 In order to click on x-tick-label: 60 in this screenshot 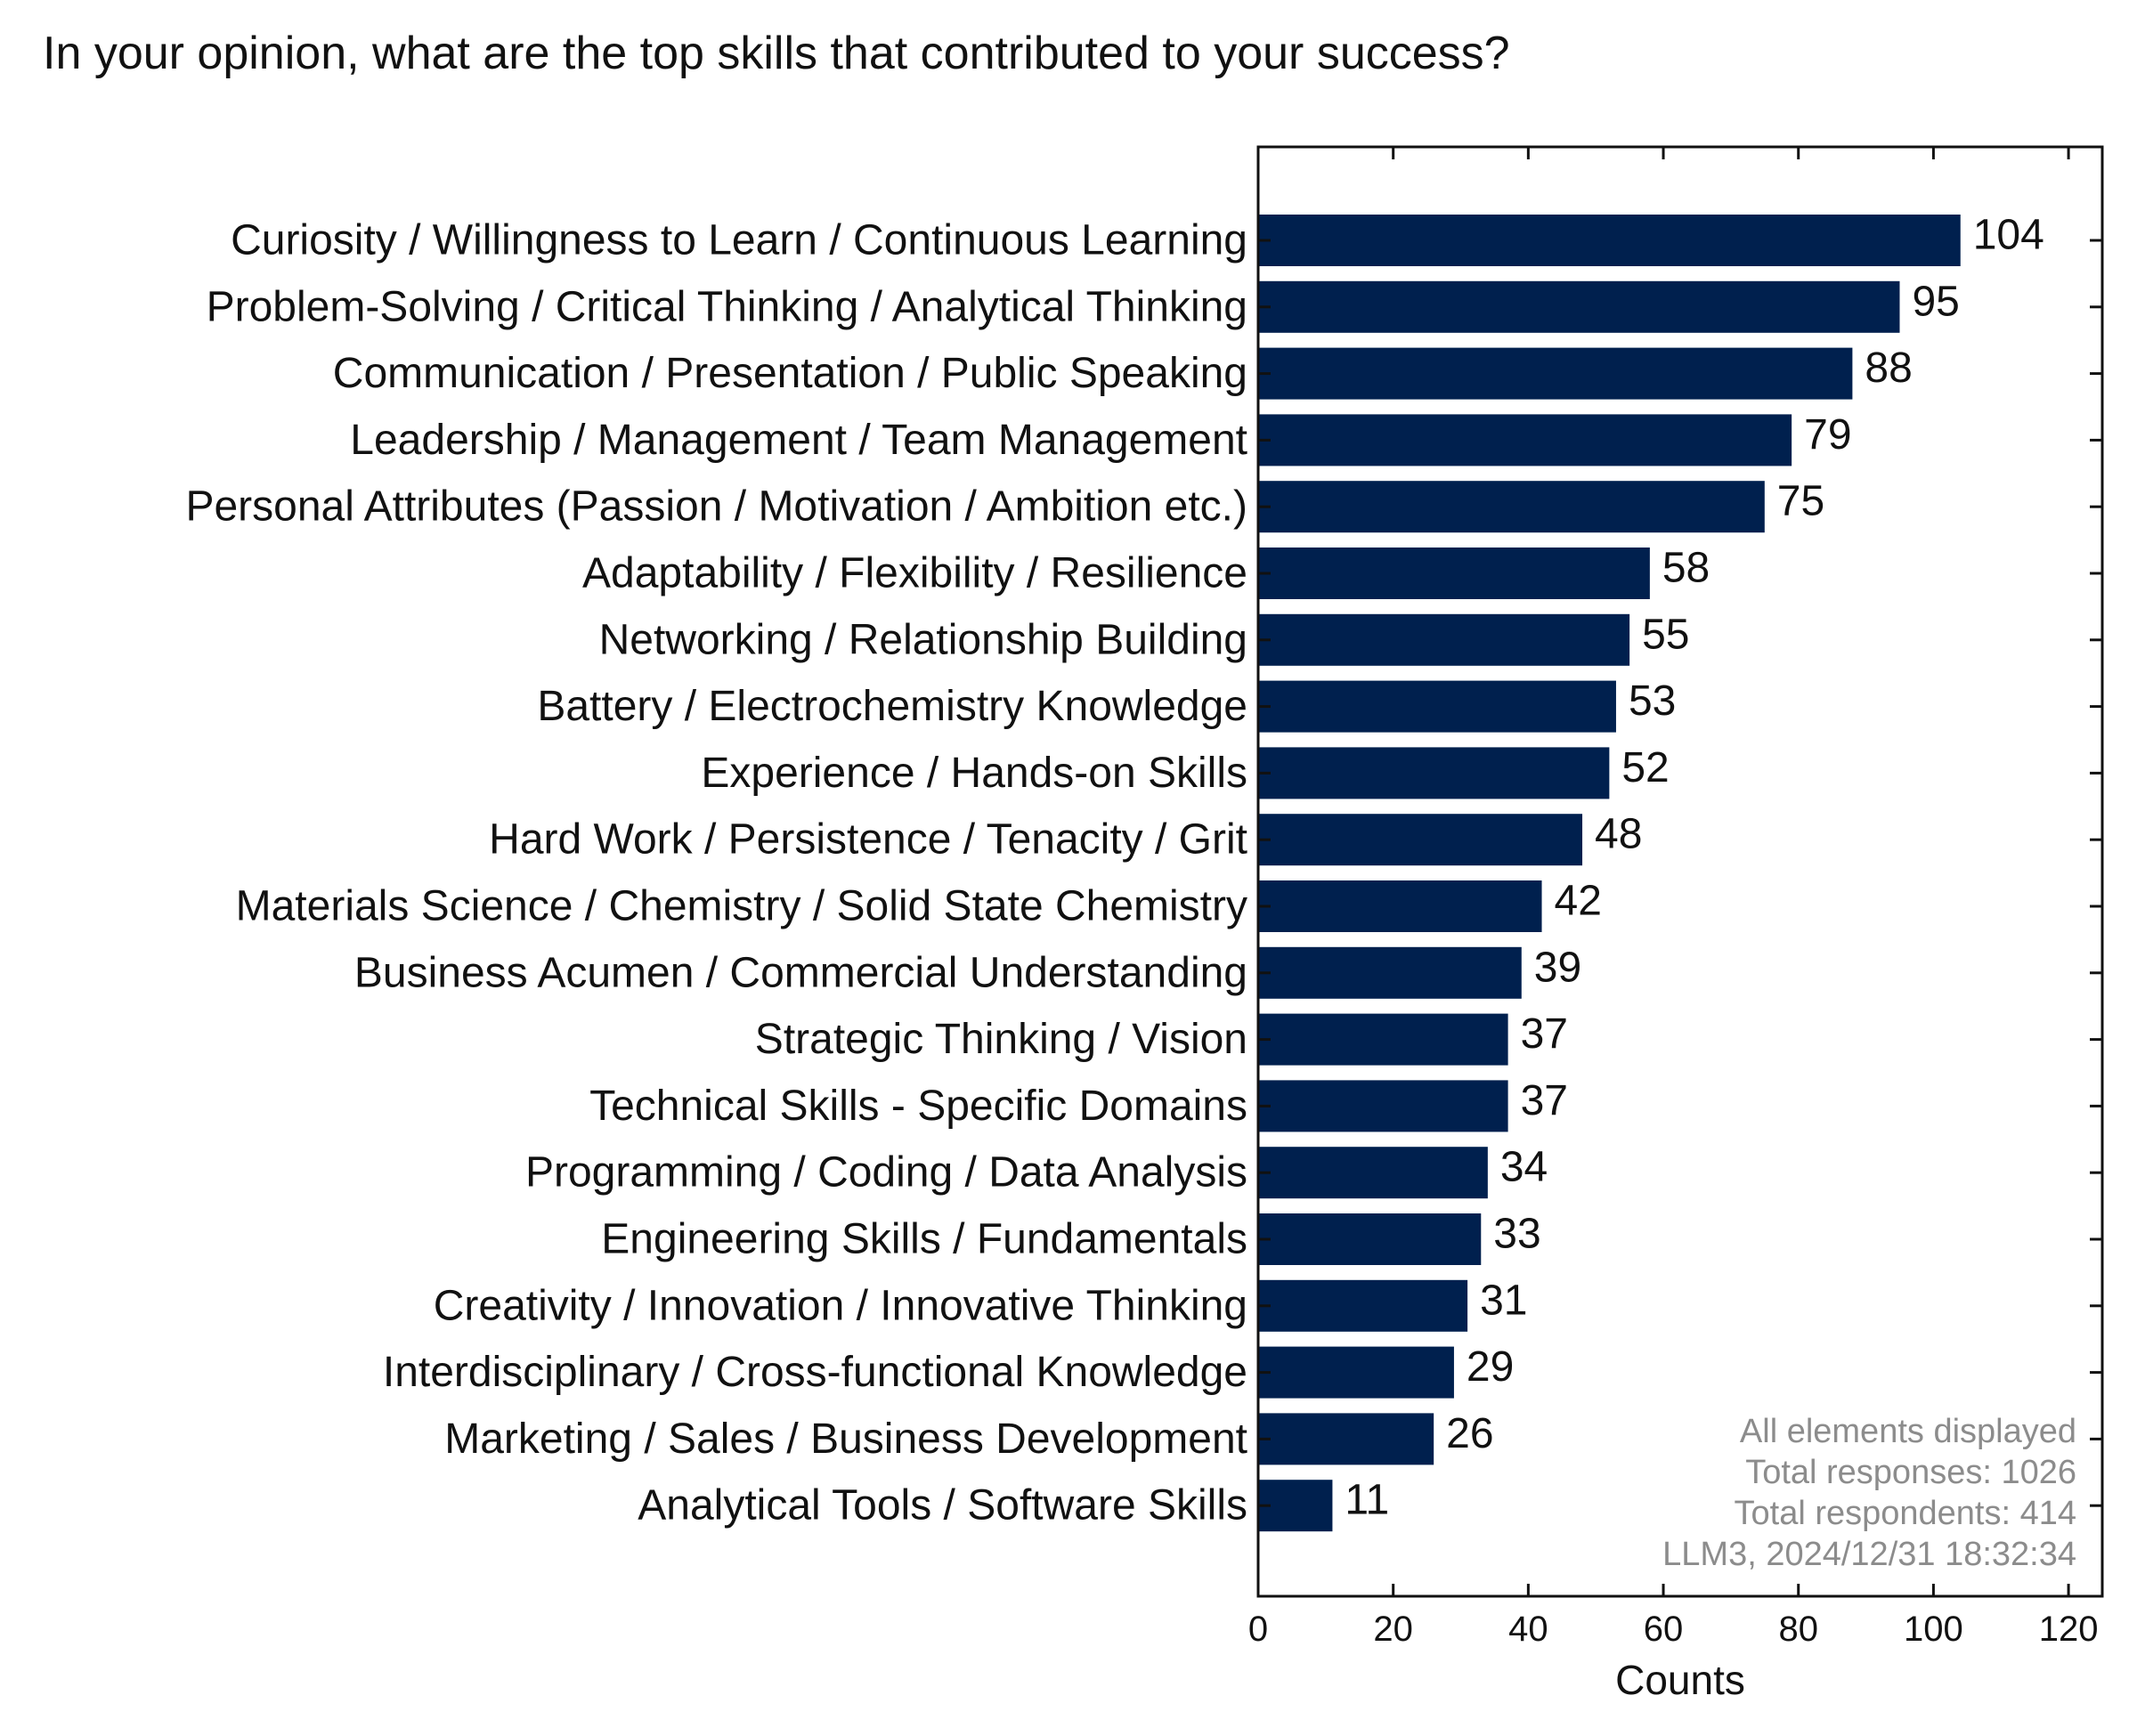, I will do `click(1664, 1629)`.